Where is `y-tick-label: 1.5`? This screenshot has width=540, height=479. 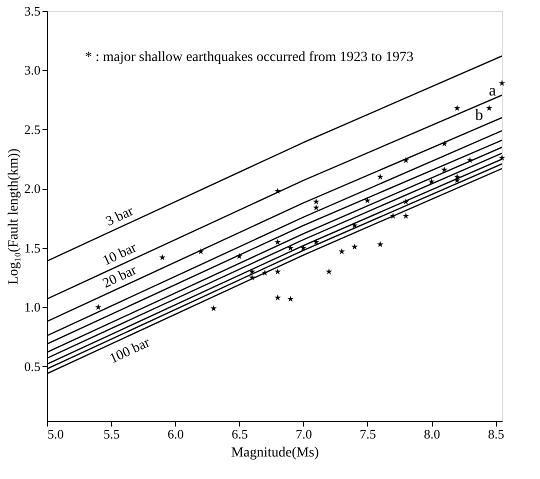 y-tick-label: 1.5 is located at coordinates (32, 248).